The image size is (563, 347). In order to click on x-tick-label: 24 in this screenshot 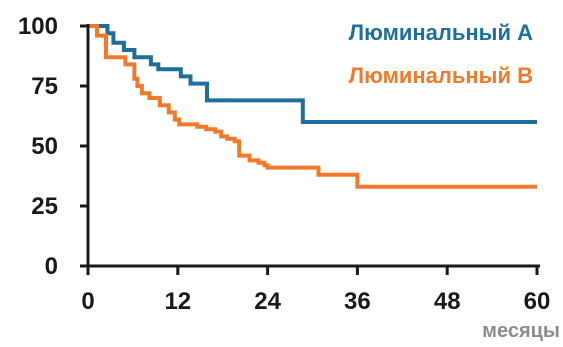, I will do `click(267, 301)`.